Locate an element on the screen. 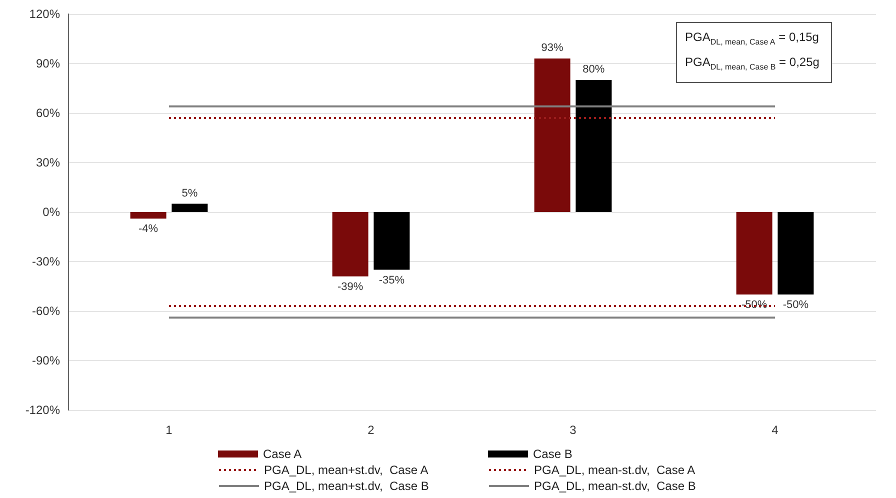  data-label: -50% is located at coordinates (795, 305).